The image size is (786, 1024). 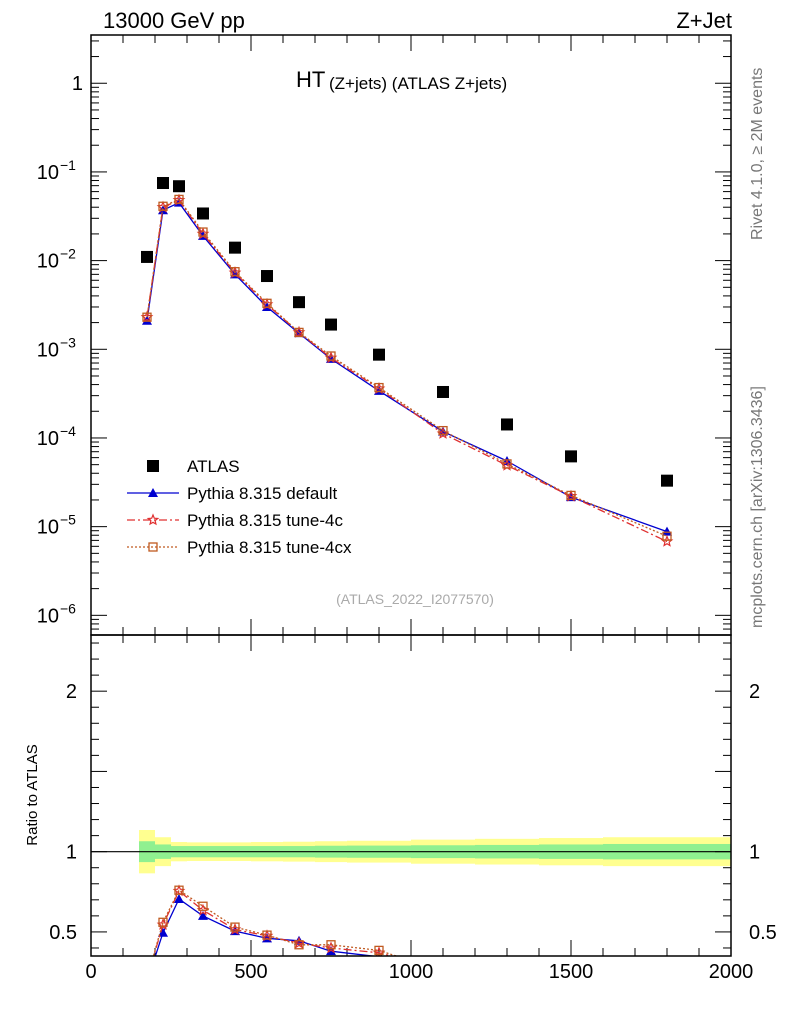 I want to click on x-tick-label: 0, so click(x=90, y=972).